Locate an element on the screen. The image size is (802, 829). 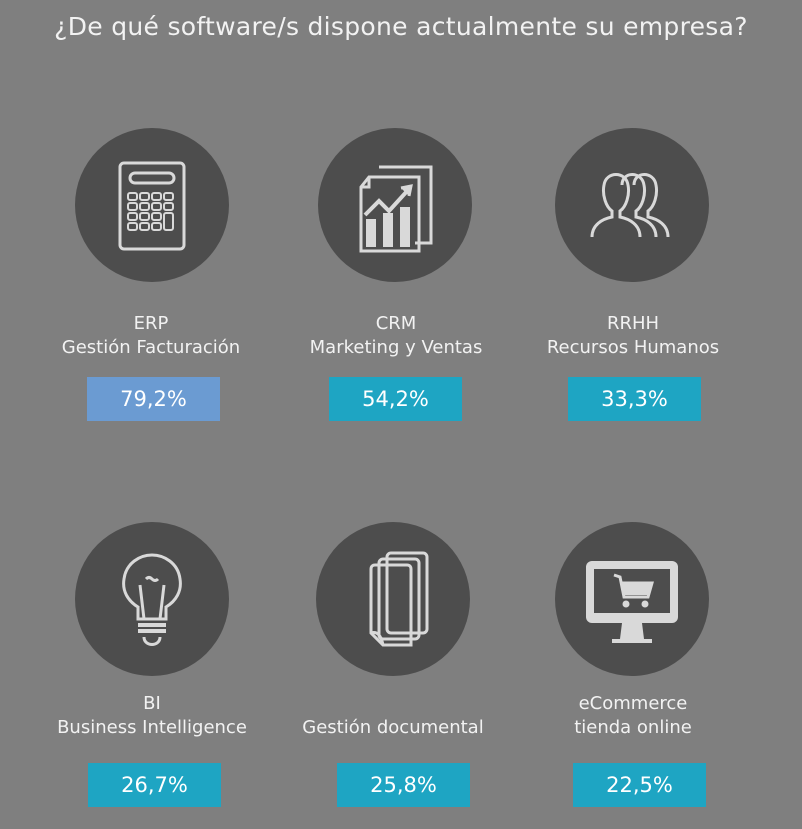
ecommerce-circle is located at coordinates (632, 599).